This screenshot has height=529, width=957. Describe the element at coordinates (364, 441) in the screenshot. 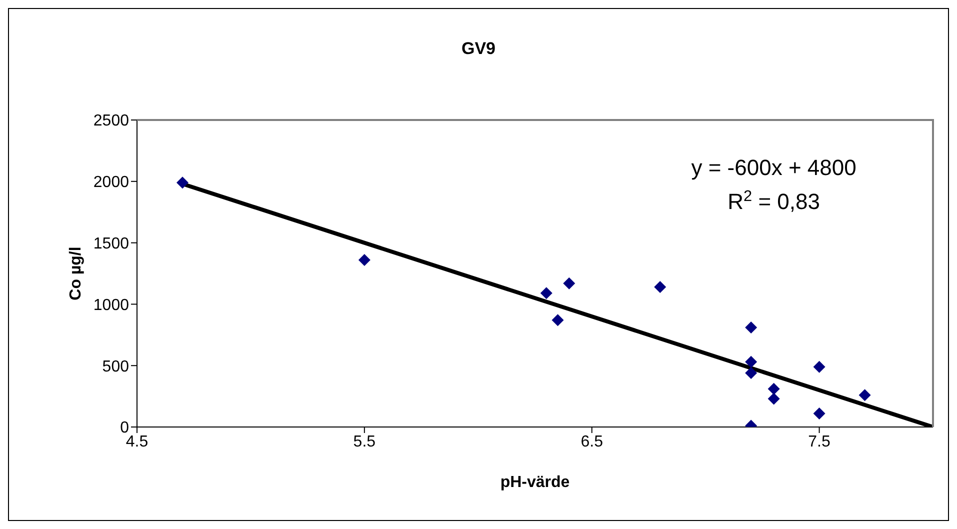

I see `x-tick-label: 5.5` at that location.